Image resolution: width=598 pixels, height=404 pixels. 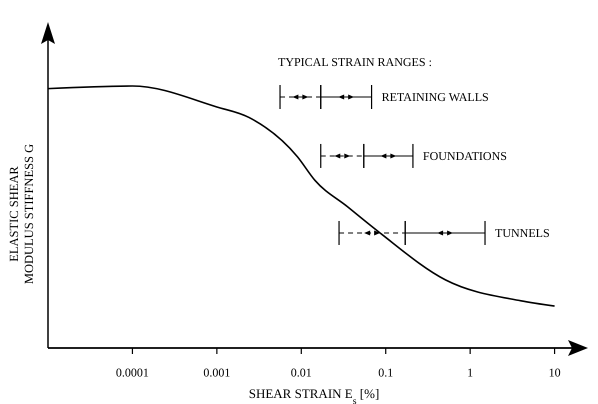 What do you see at coordinates (386, 373) in the screenshot?
I see `x-tick-label: 0.1` at bounding box center [386, 373].